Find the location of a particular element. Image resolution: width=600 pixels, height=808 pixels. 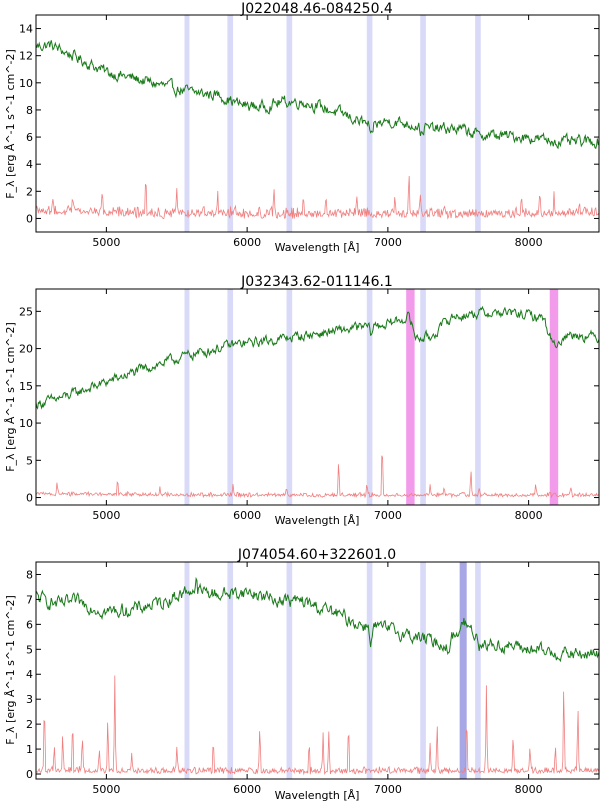

panel-2-title: J032343.62-011146.1 is located at coordinates (316, 282).